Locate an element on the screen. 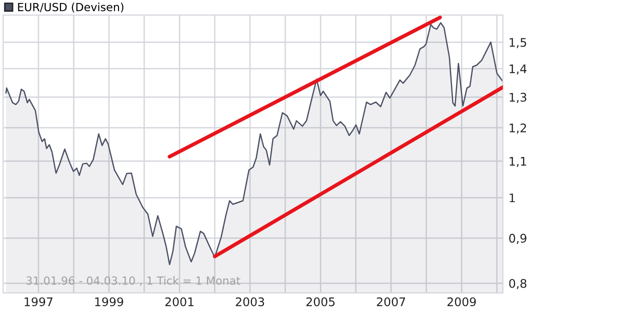  x-tick-label: 1997 is located at coordinates (38, 301).